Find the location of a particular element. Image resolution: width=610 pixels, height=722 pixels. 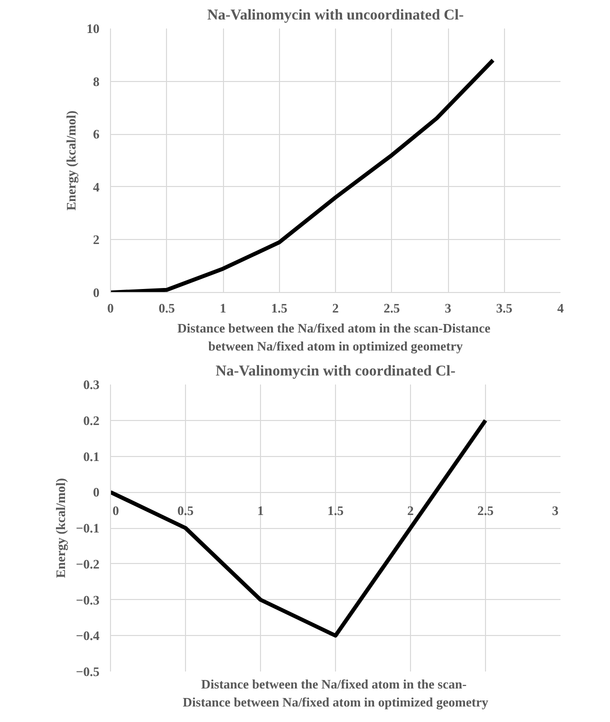

y-tick-label: −0.2 is located at coordinates (88, 564).